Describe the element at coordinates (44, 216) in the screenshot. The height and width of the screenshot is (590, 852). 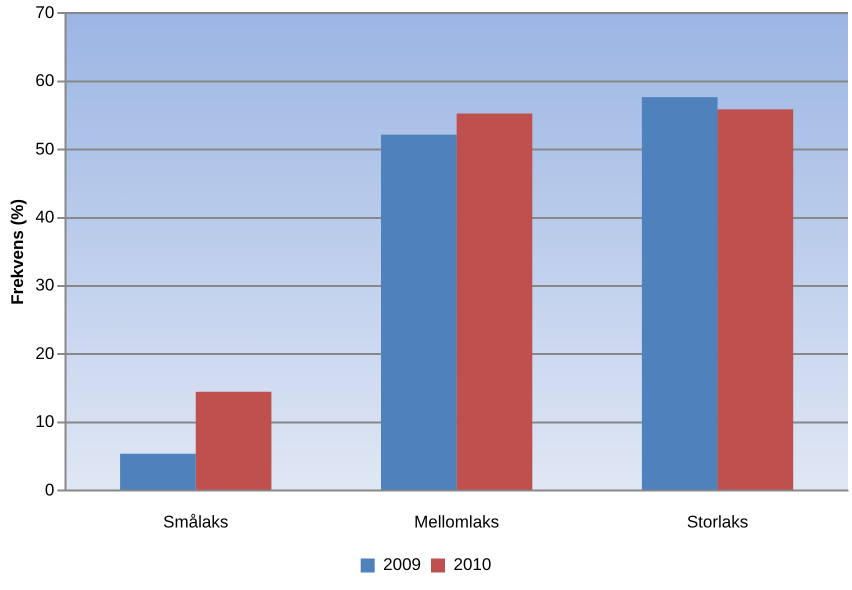
I see `y-tick-label: 40` at that location.